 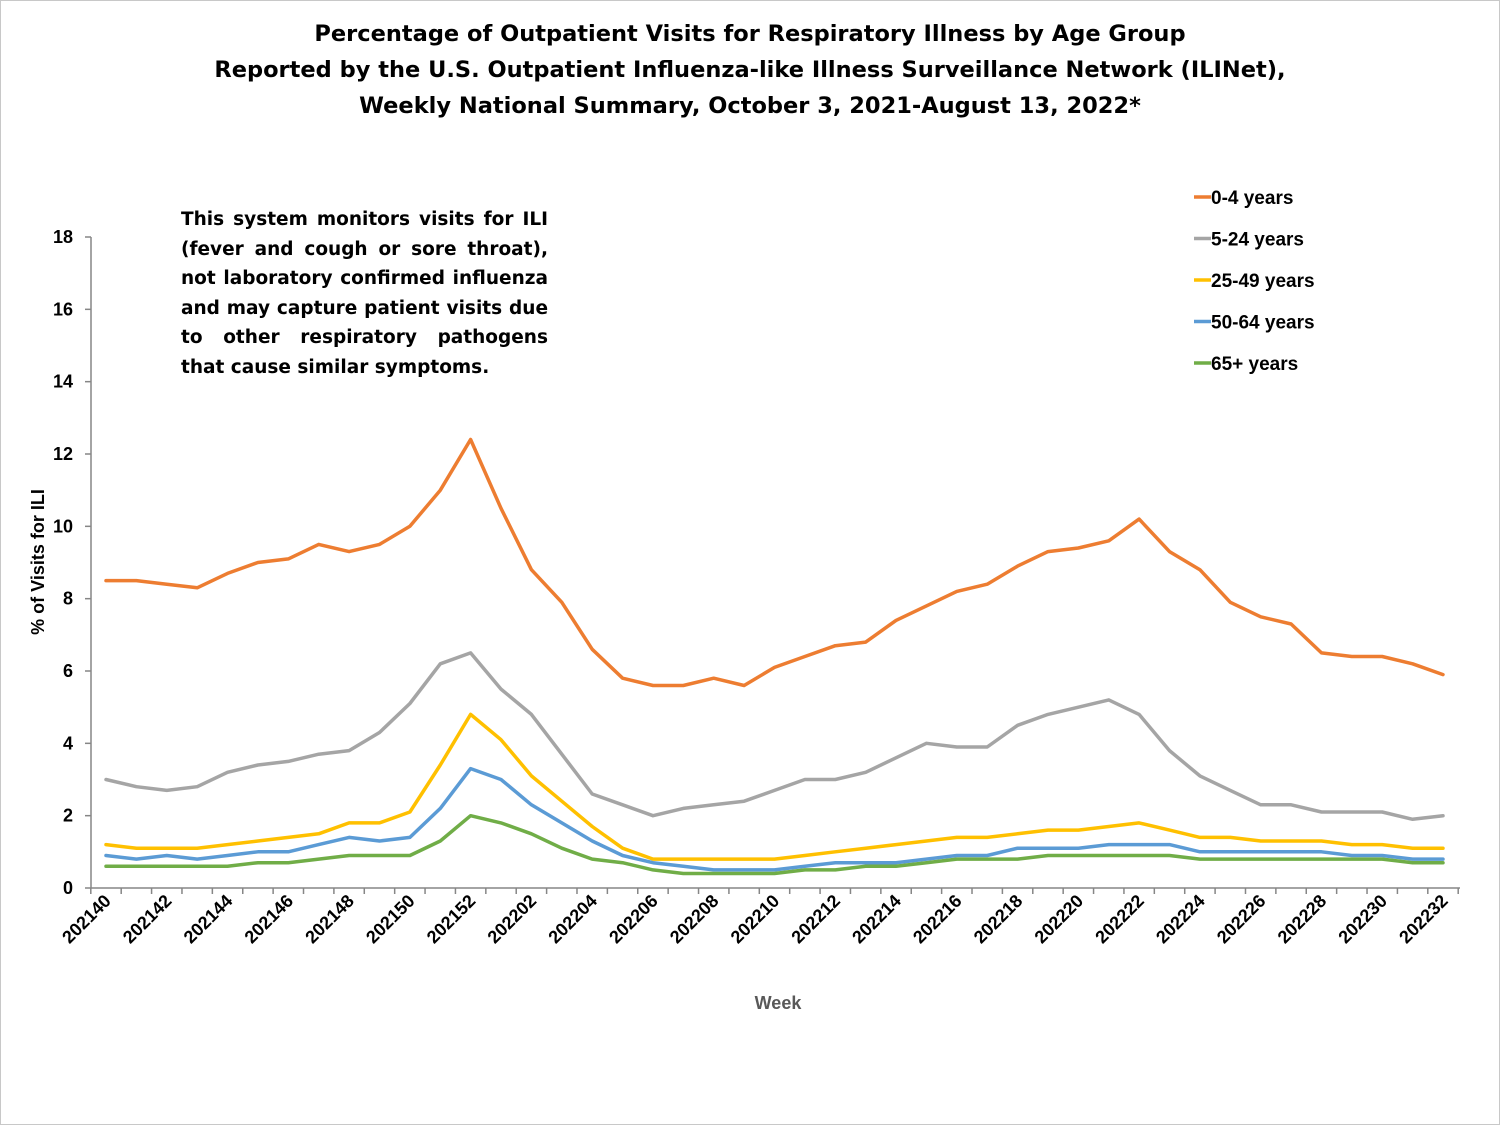 I want to click on y-tick-label: 16, so click(x=63, y=309).